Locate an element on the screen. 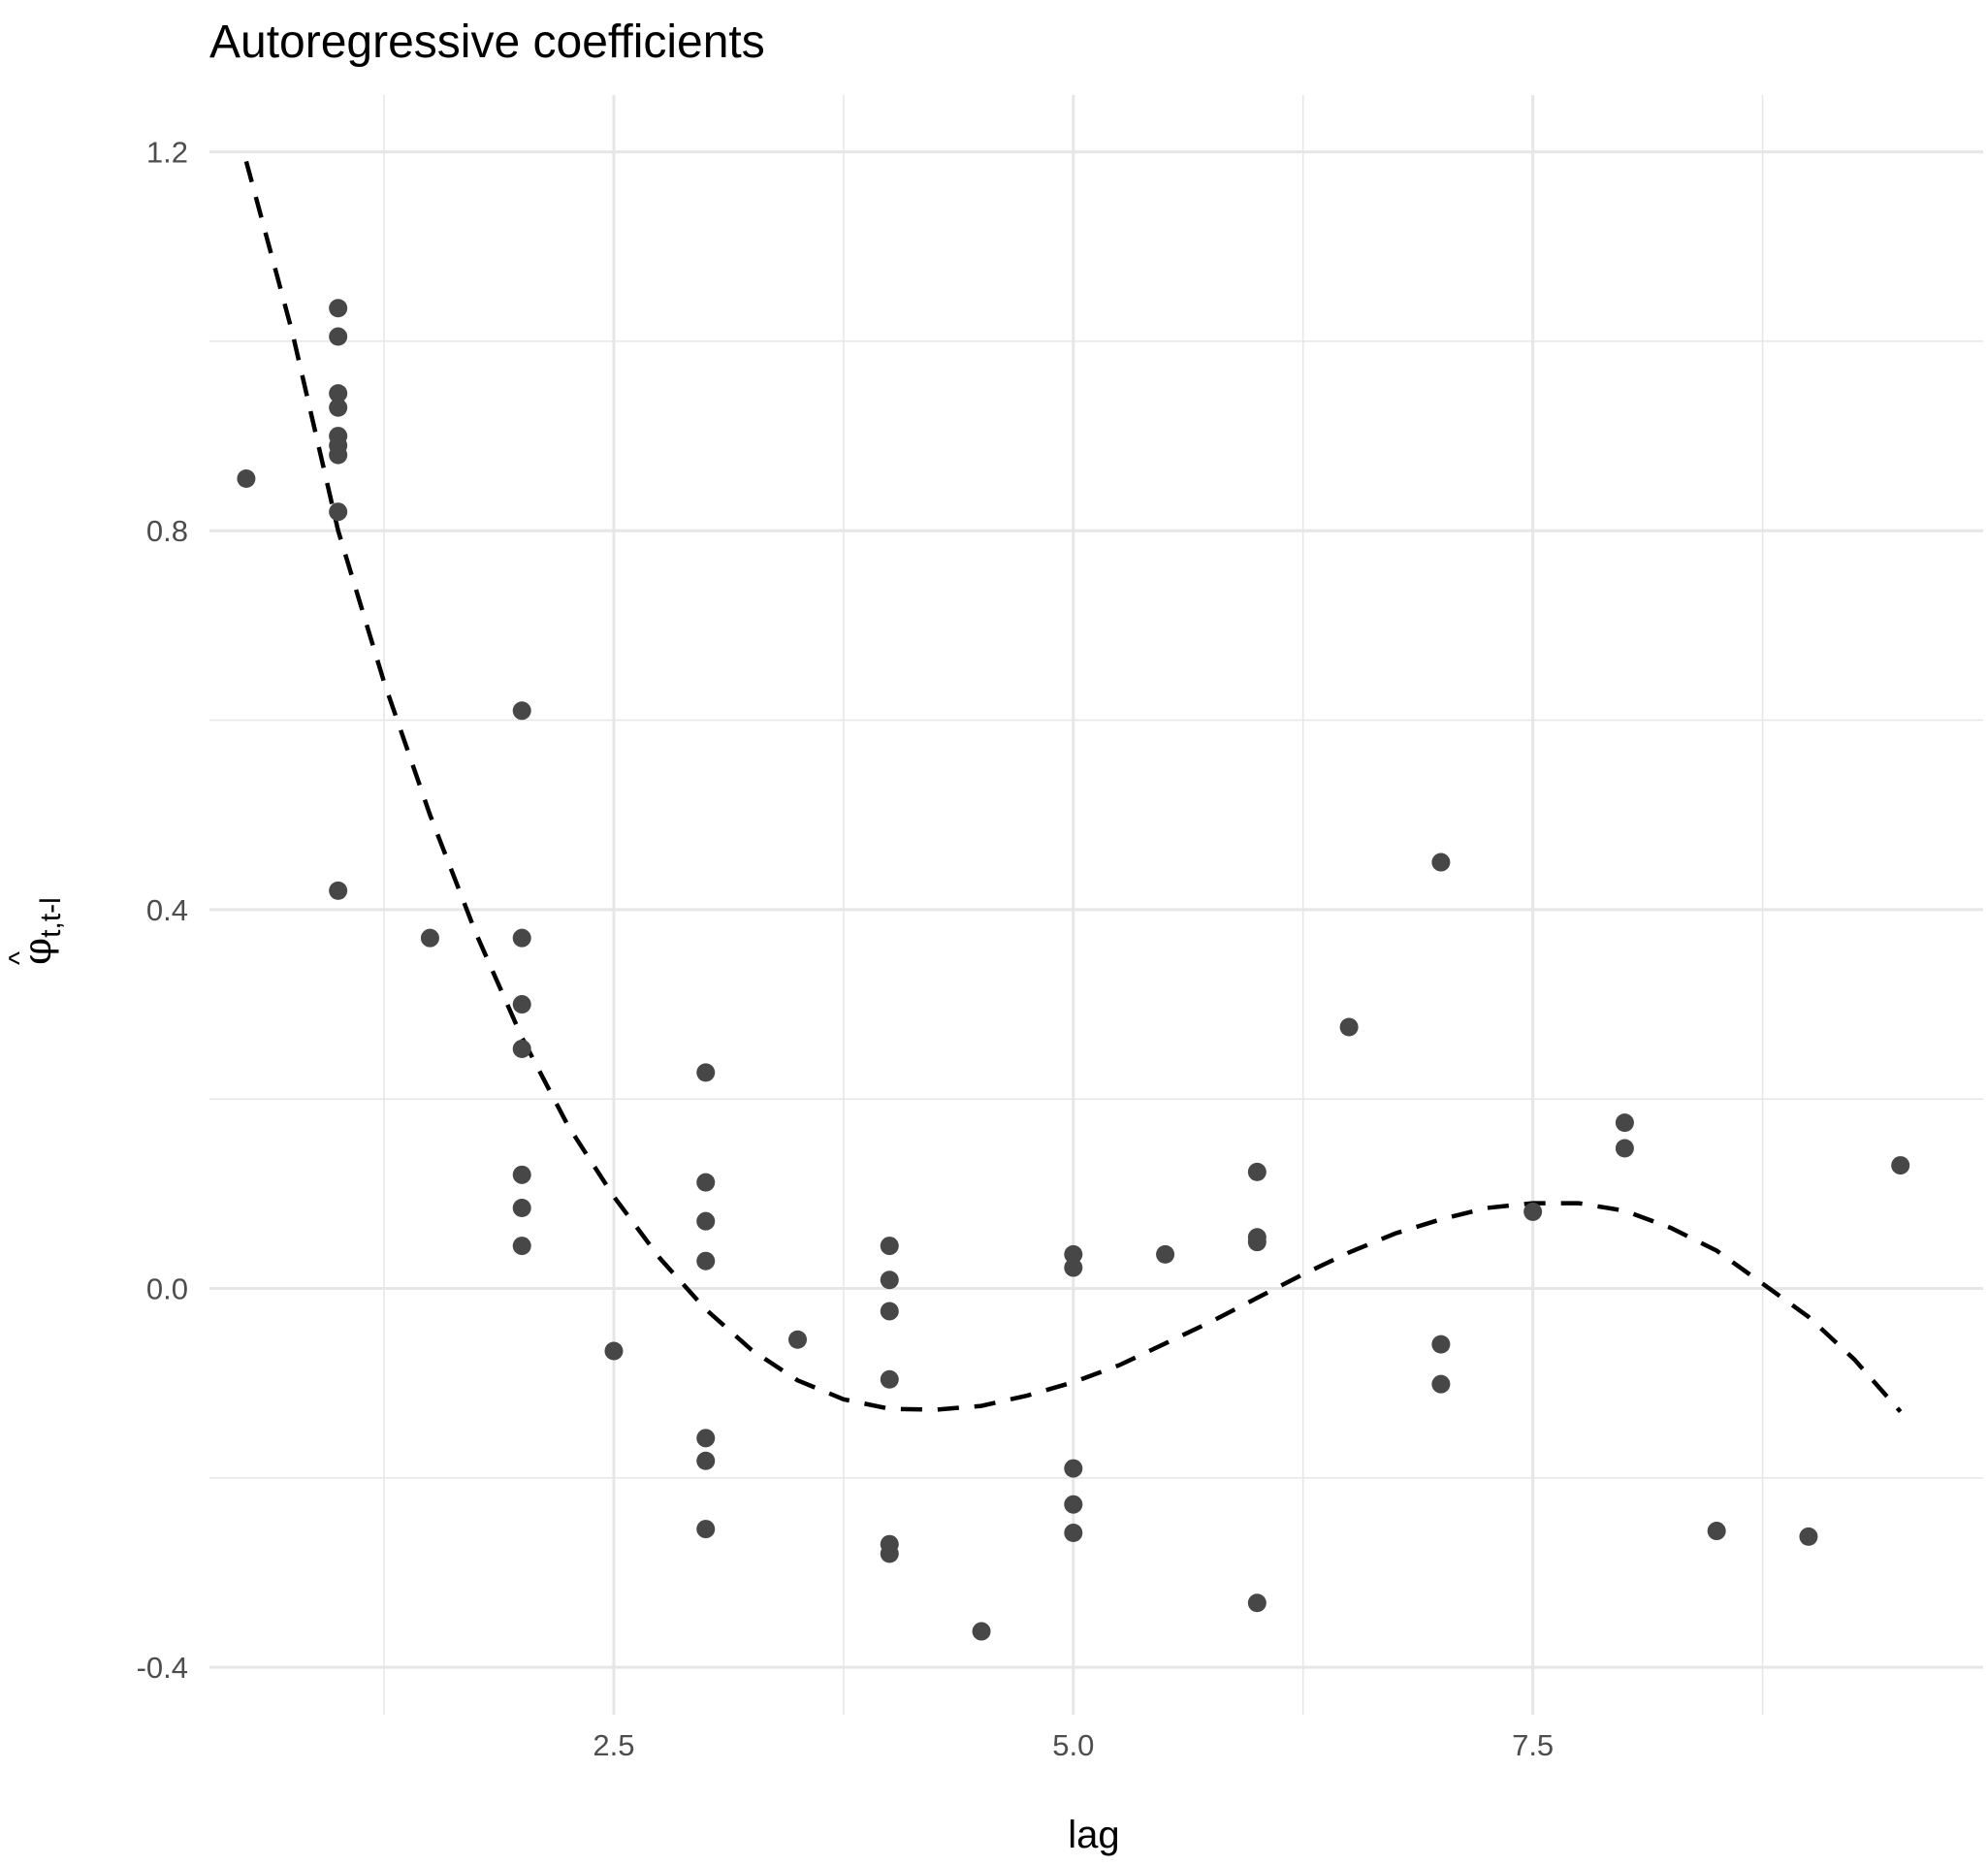  chart-title: Autoregressive coefficients is located at coordinates (487, 42).